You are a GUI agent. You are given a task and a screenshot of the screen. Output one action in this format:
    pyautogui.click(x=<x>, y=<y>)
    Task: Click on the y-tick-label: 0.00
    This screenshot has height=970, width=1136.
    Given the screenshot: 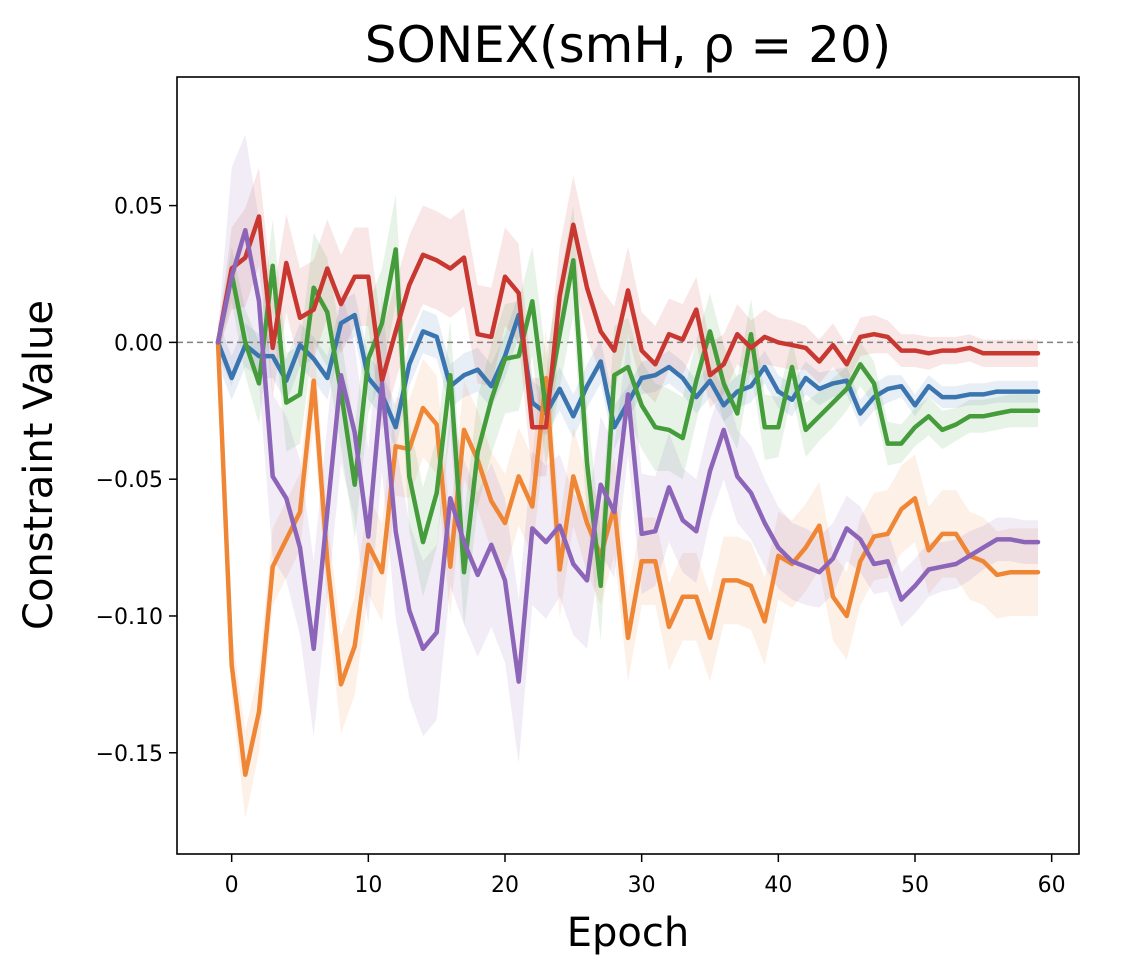 What is the action you would take?
    pyautogui.click(x=138, y=343)
    